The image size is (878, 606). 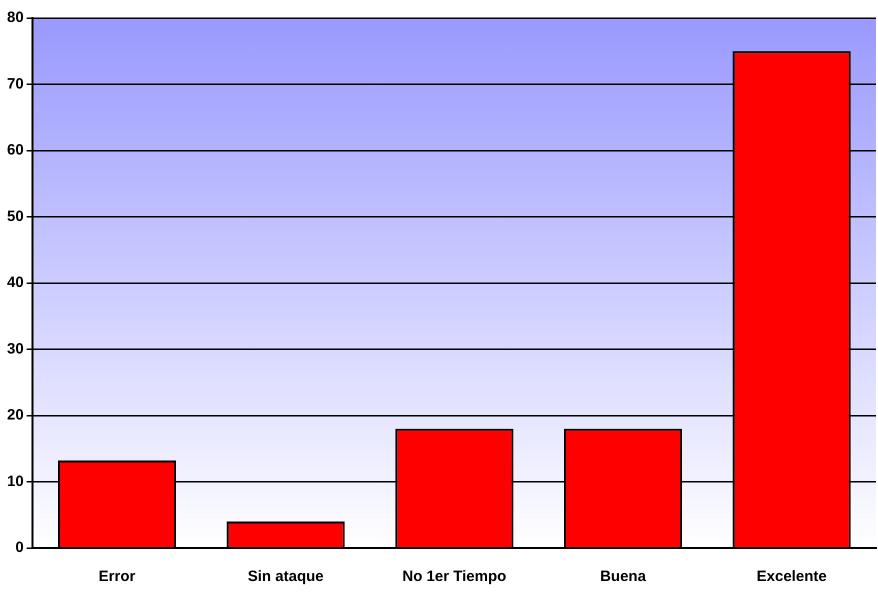 What do you see at coordinates (286, 577) in the screenshot?
I see `x-tick-label: Sin ataque` at bounding box center [286, 577].